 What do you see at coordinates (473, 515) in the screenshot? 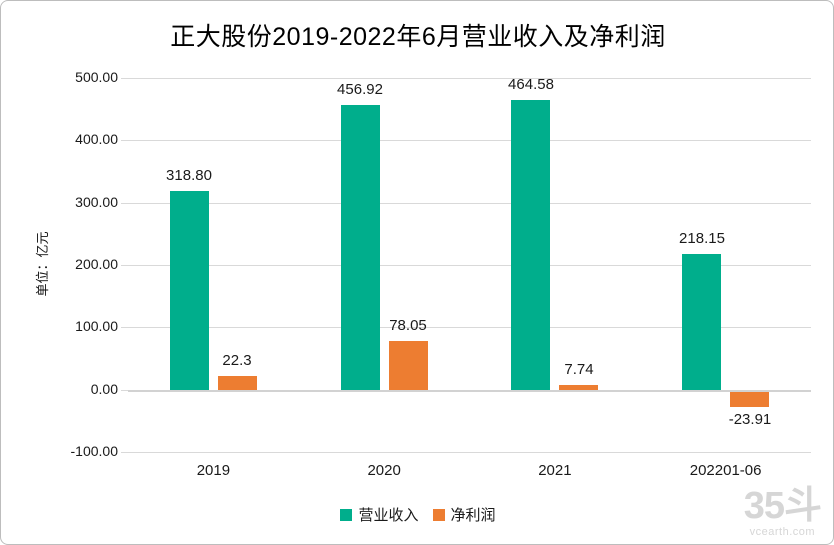
I see `legend-label: 净利润` at bounding box center [473, 515].